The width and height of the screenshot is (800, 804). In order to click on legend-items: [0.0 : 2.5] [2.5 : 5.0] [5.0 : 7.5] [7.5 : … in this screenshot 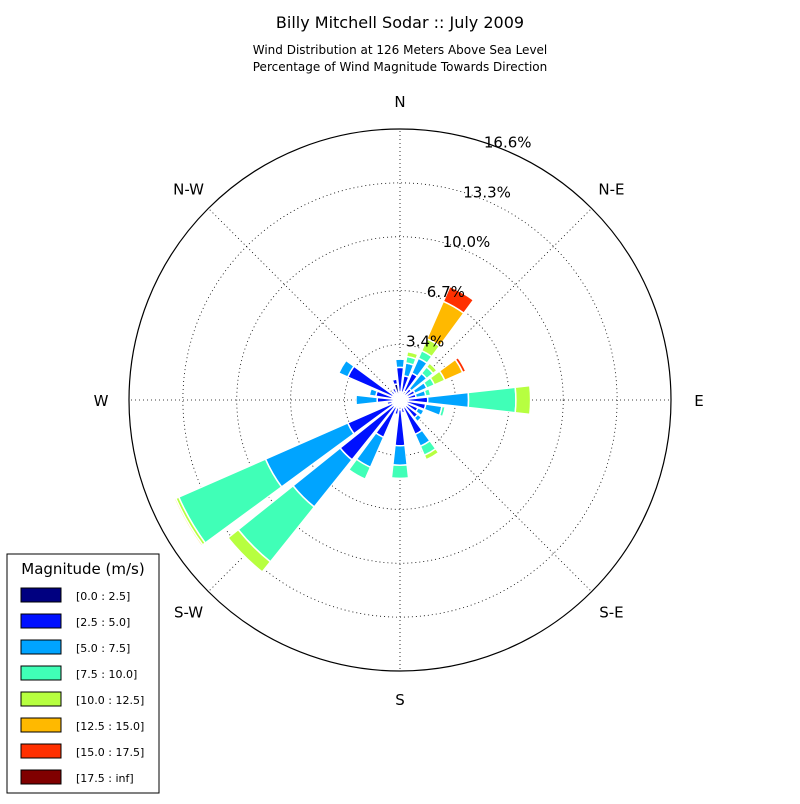, I will do `click(82, 686)`.